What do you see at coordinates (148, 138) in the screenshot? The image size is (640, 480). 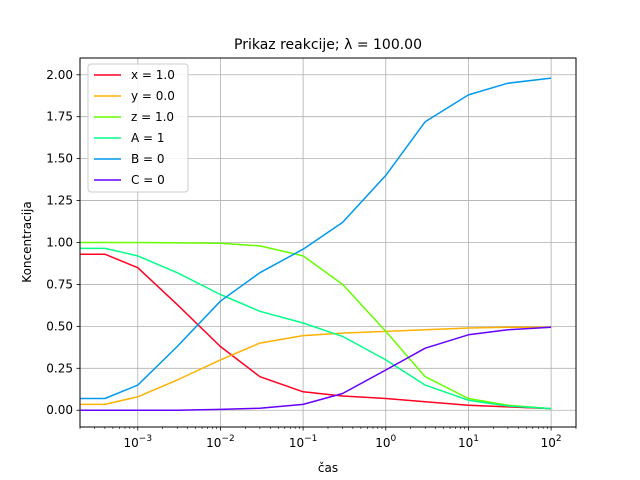 I see `legend-label: A = 1` at bounding box center [148, 138].